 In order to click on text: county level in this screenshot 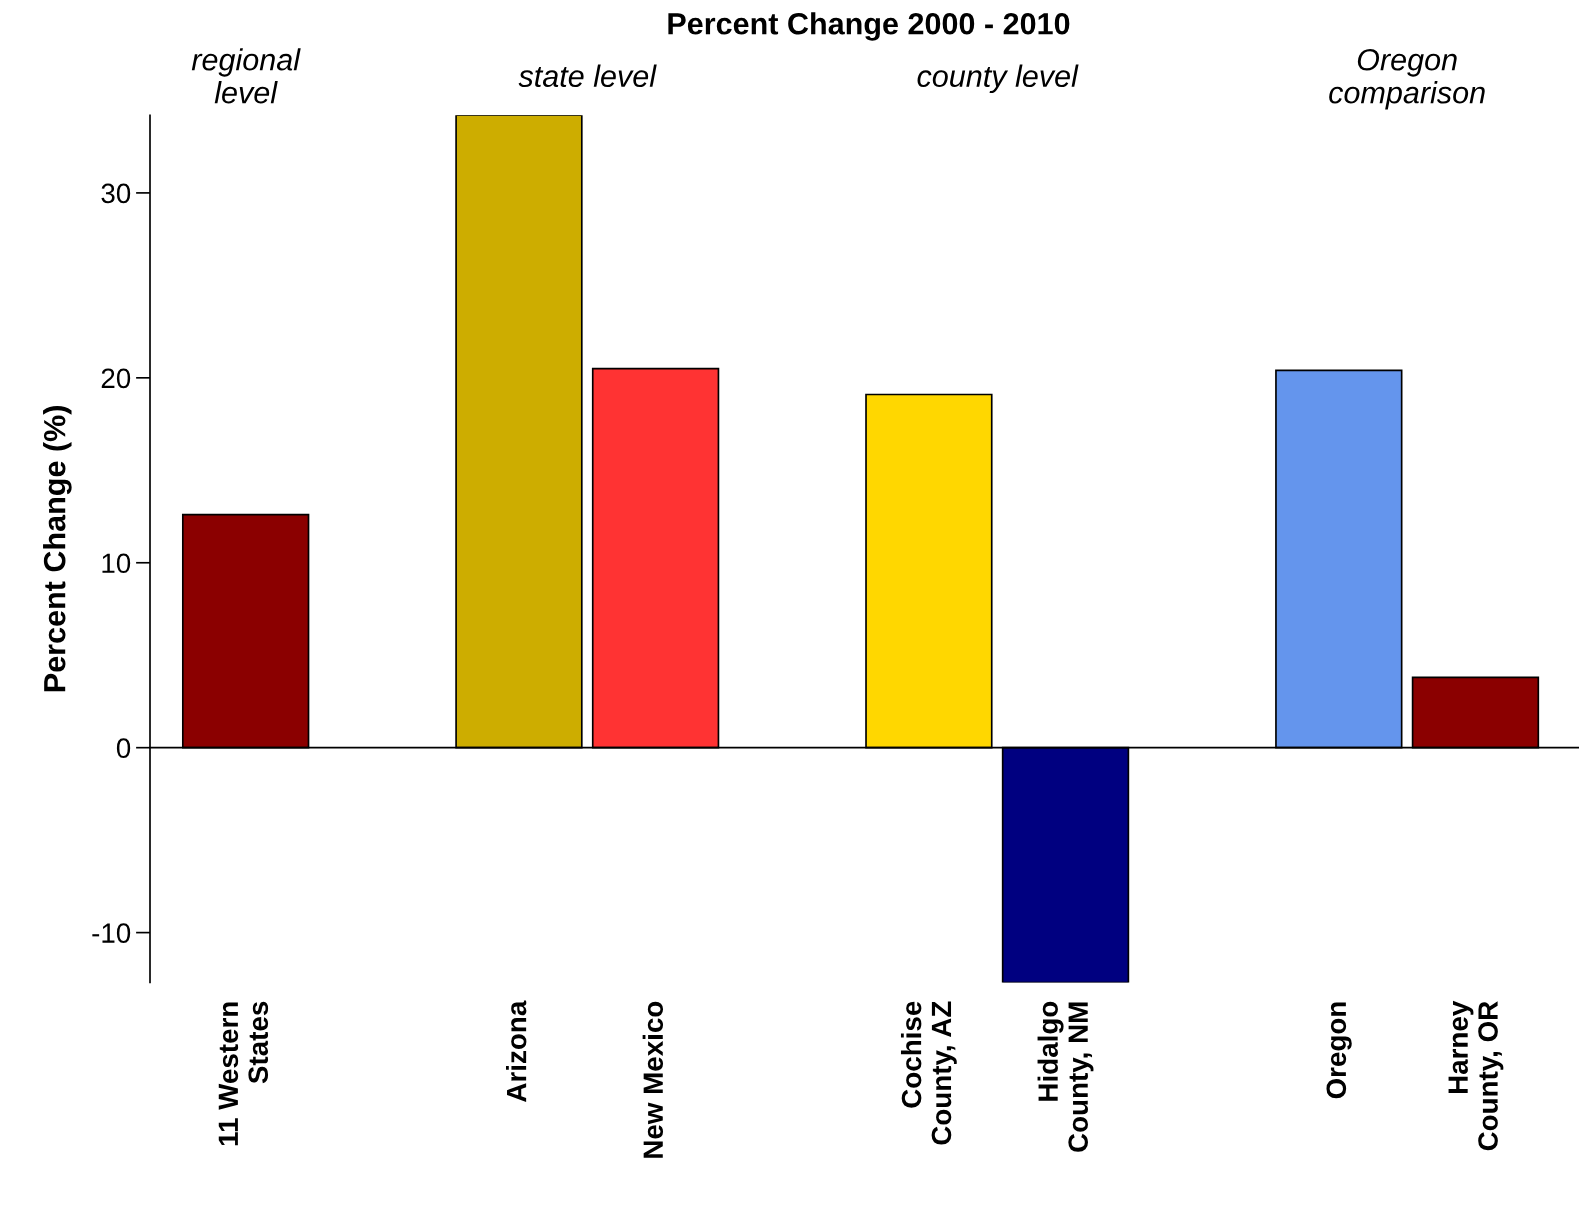, I will do `click(998, 79)`.